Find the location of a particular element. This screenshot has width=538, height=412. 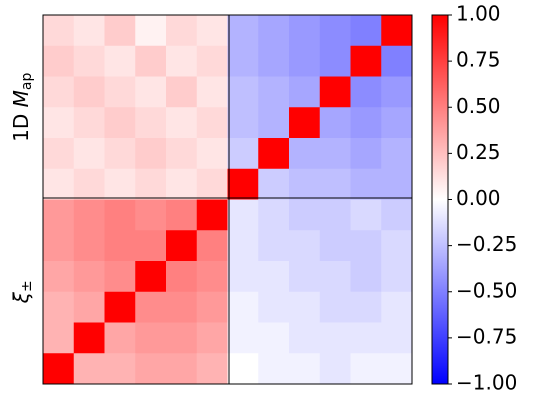

colorbar-tick-label: −0.25 is located at coordinates (486, 244).